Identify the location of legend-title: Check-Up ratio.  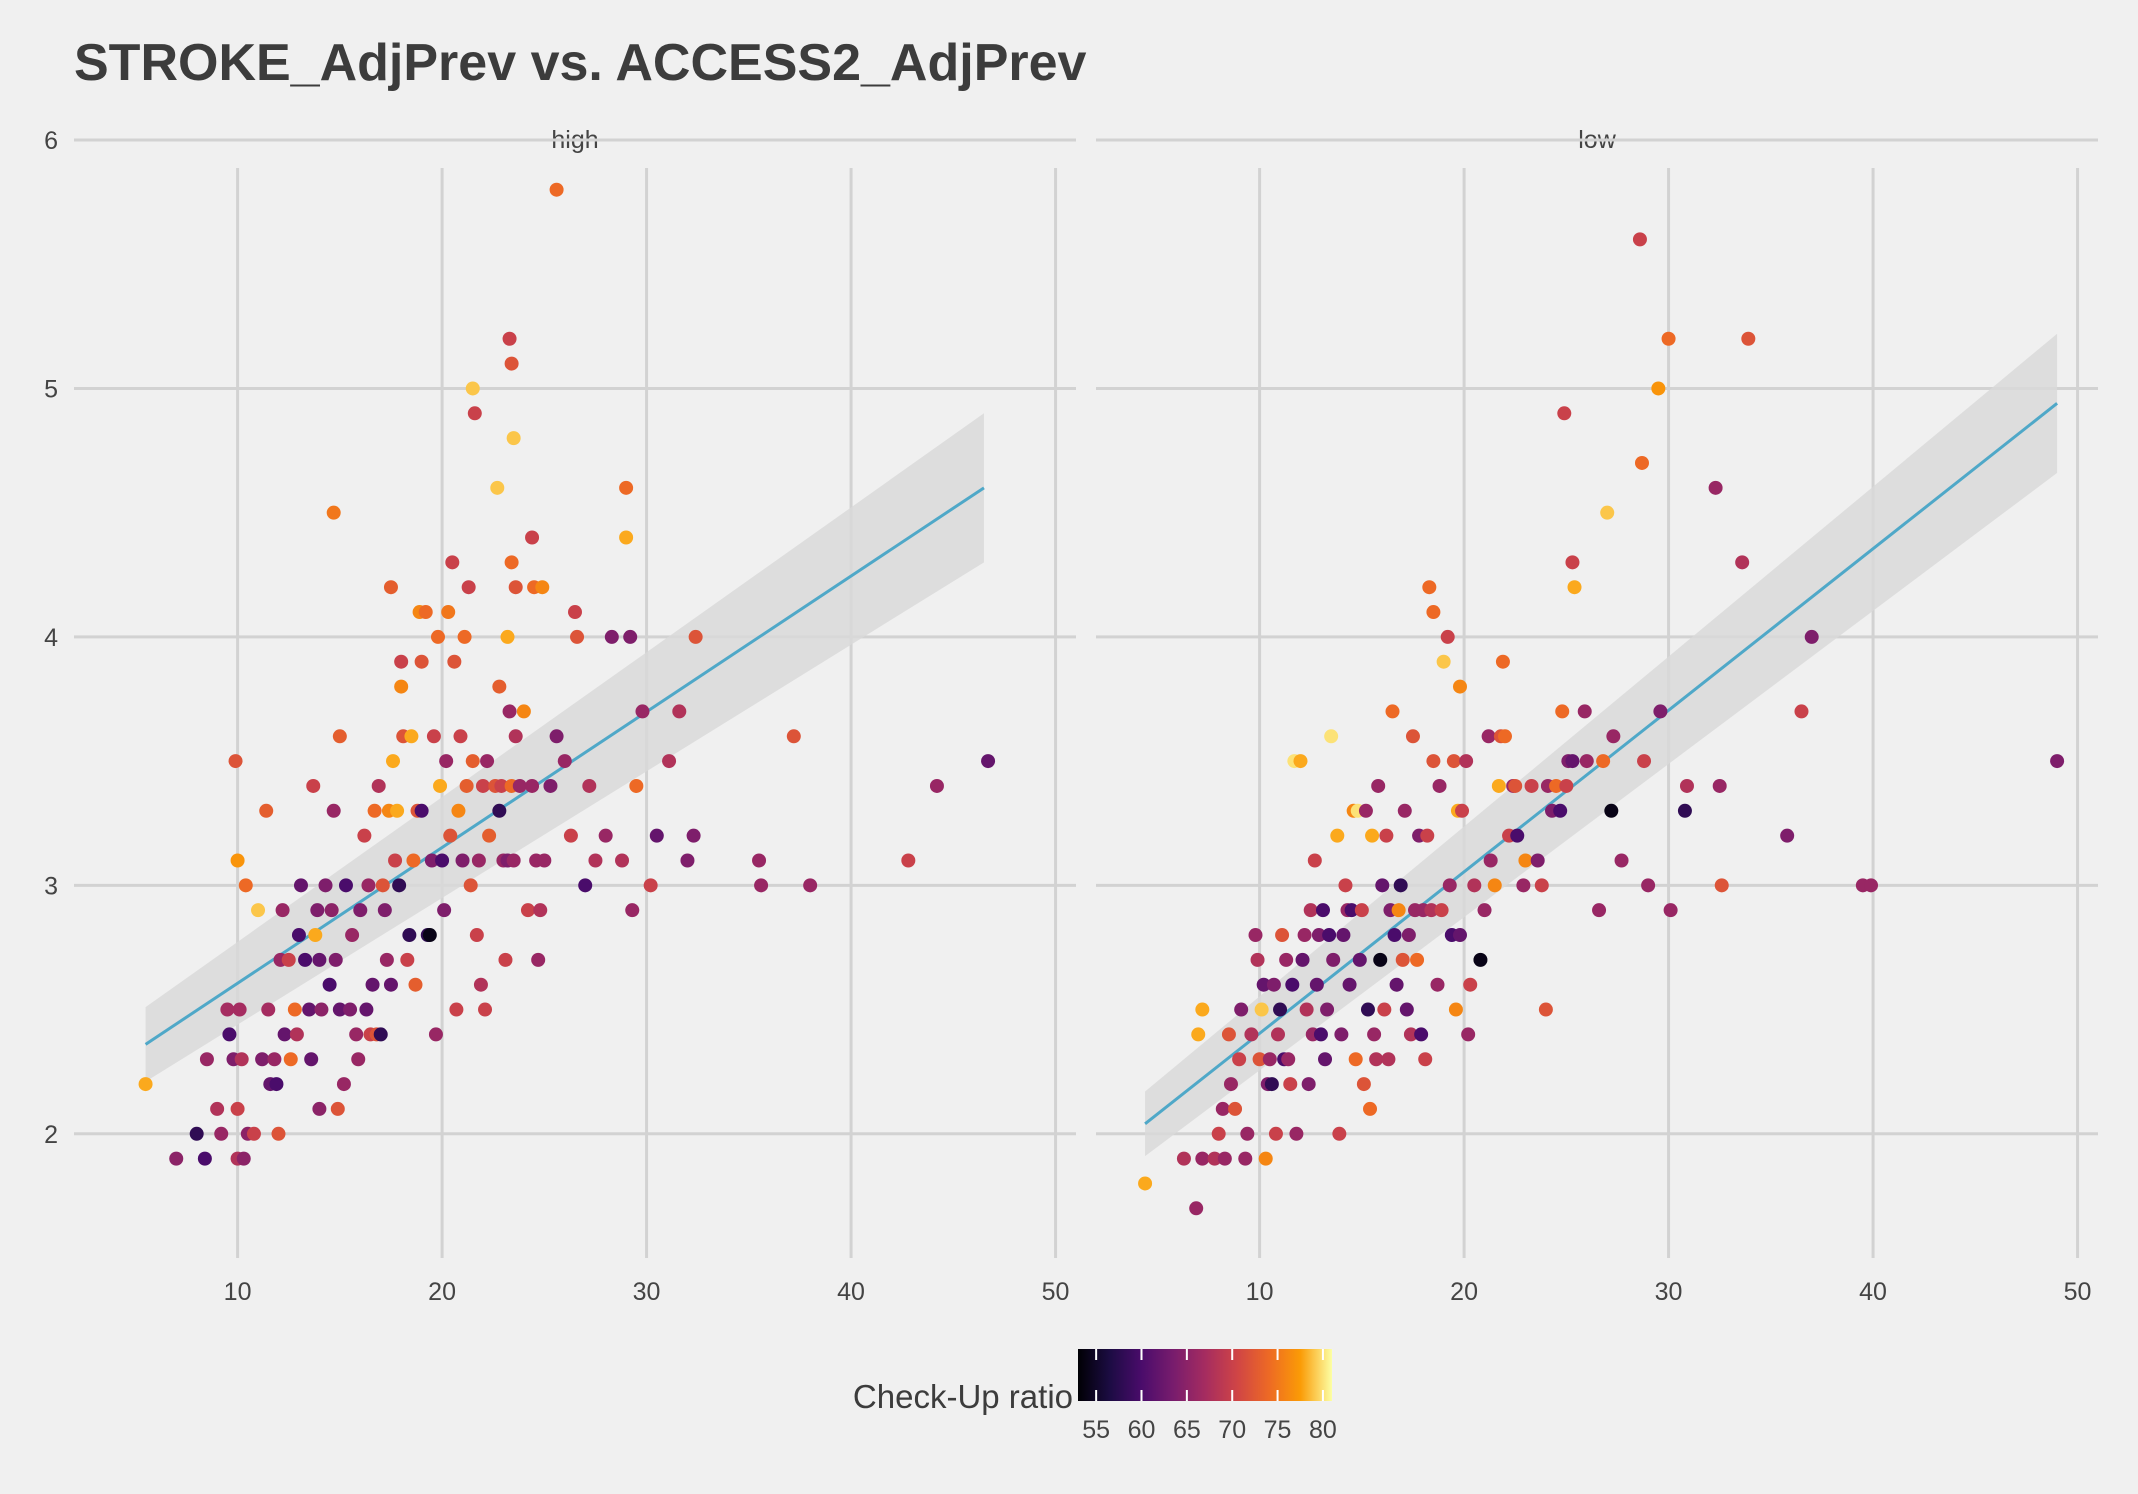
(963, 1396).